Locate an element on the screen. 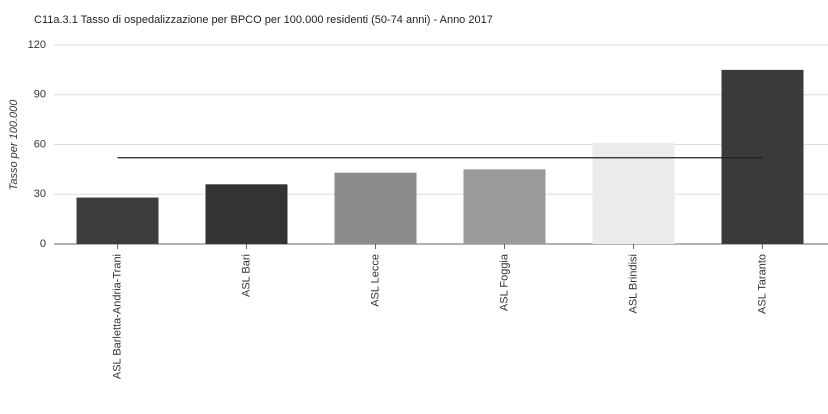 The width and height of the screenshot is (828, 414). x-tick-label: ASL Lecce is located at coordinates (375, 280).